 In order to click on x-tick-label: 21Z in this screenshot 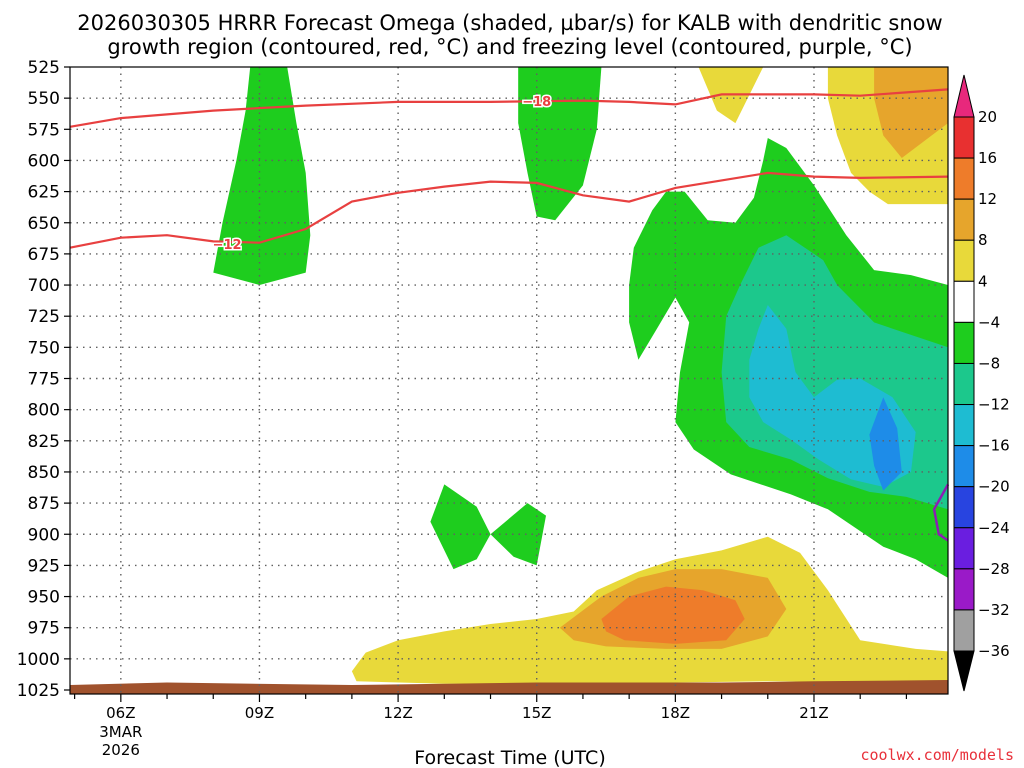, I will do `click(813, 713)`.